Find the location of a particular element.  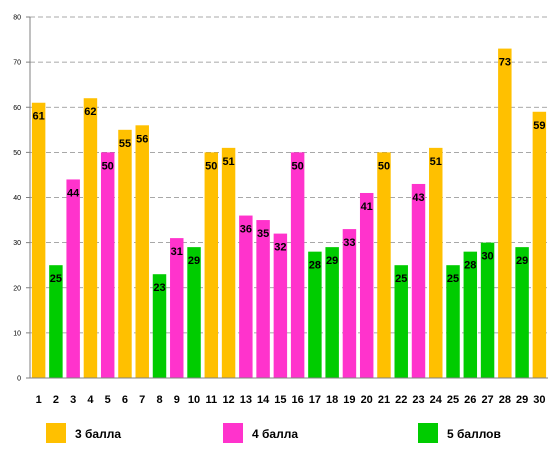

x-tick-label: 22 is located at coordinates (401, 400).